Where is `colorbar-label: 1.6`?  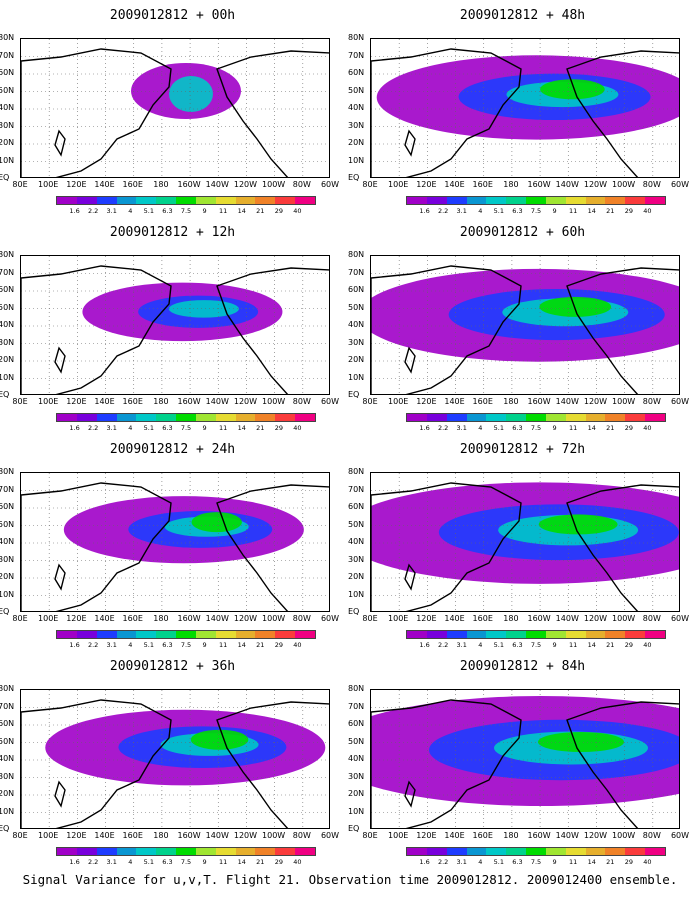 colorbar-label: 1.6 is located at coordinates (74, 428).